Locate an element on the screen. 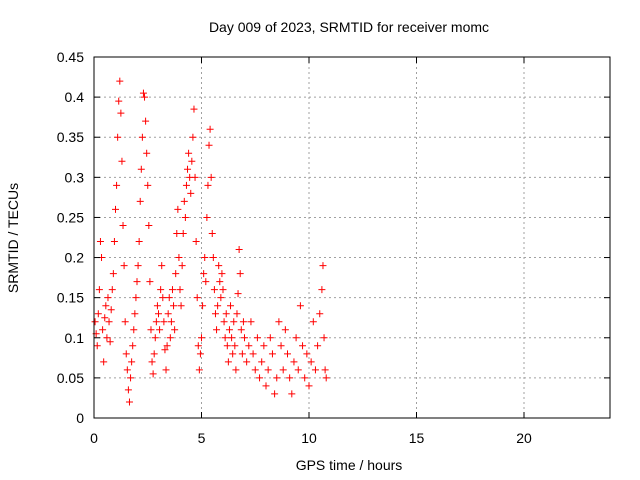 This screenshot has width=640, height=480. y-tick-label: 0.15 is located at coordinates (70, 298).